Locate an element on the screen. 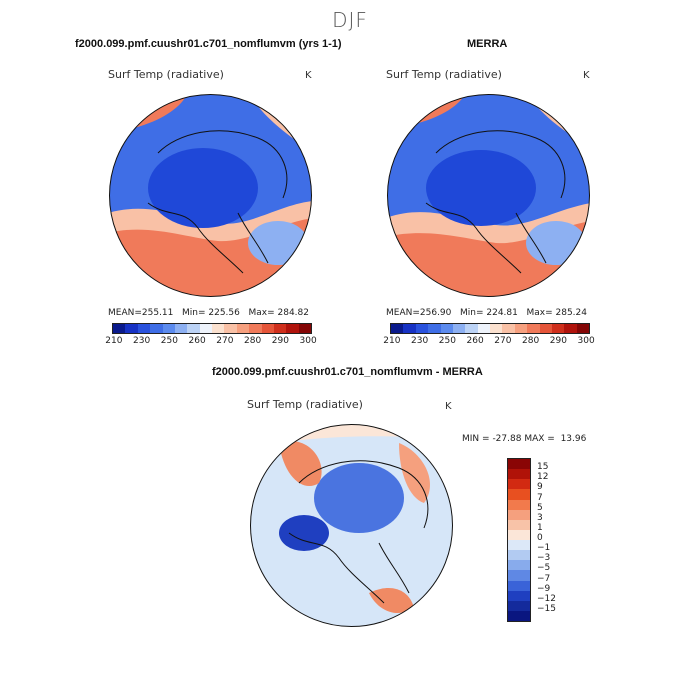 The height and width of the screenshot is (700, 700). diff-minmax: MIN = -27.88 MAX = 13.96 is located at coordinates (524, 439).